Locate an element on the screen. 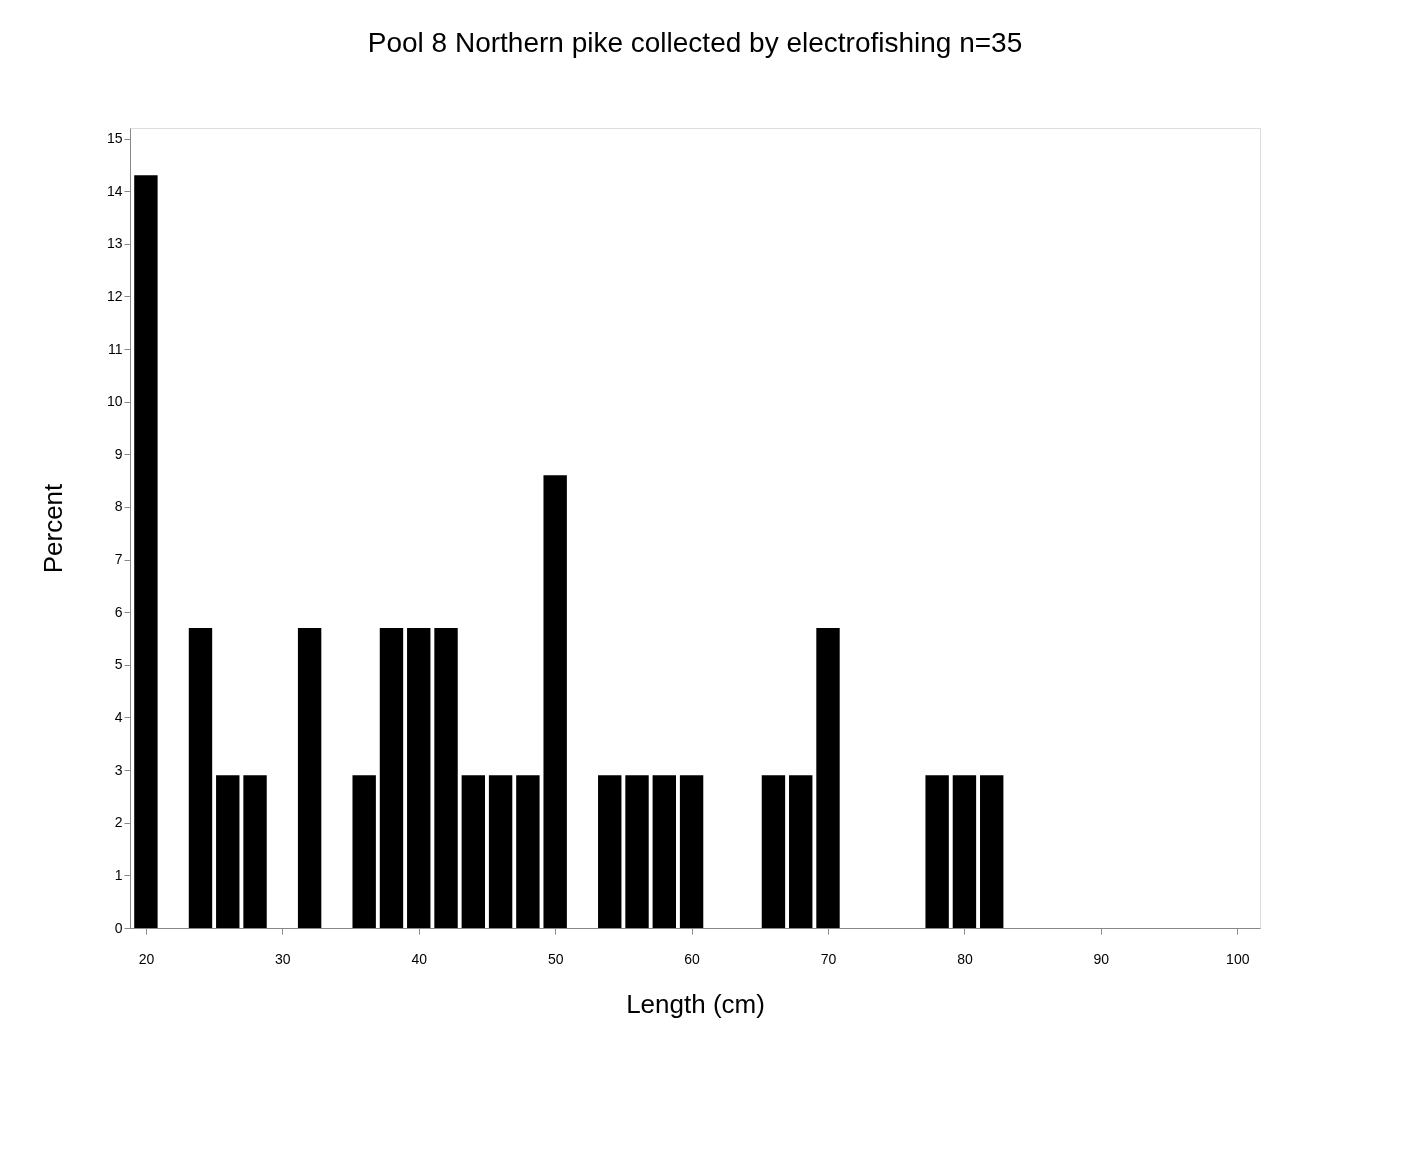  y-tick-label: 12 is located at coordinates (114, 295).